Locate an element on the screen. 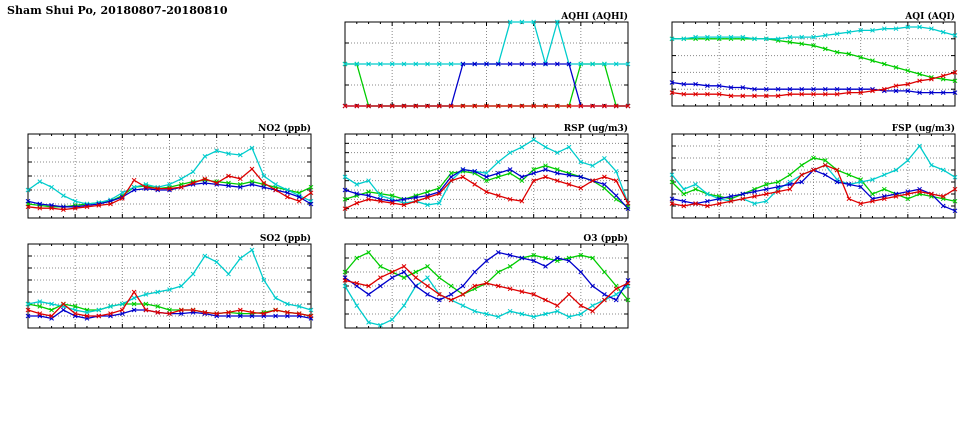 The width and height of the screenshot is (975, 447). axis-ticks is located at coordinates (813, 176).